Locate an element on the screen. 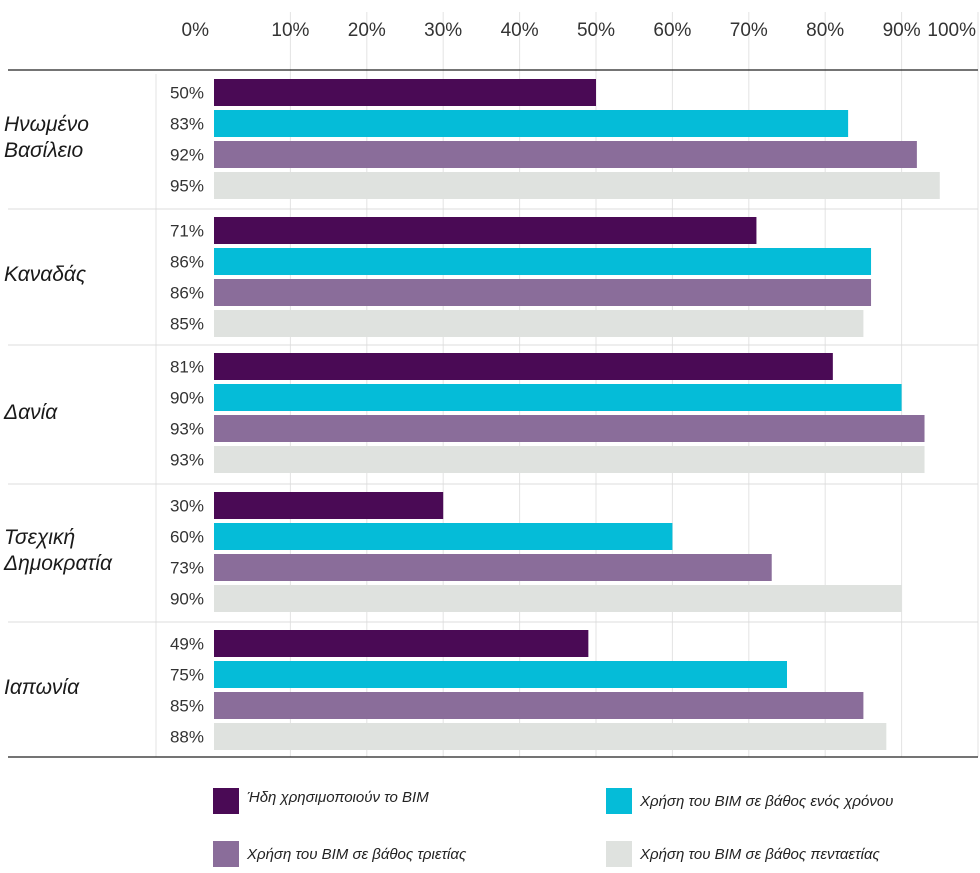  value-label-group5-three-years: 85% is located at coordinates (187, 706).